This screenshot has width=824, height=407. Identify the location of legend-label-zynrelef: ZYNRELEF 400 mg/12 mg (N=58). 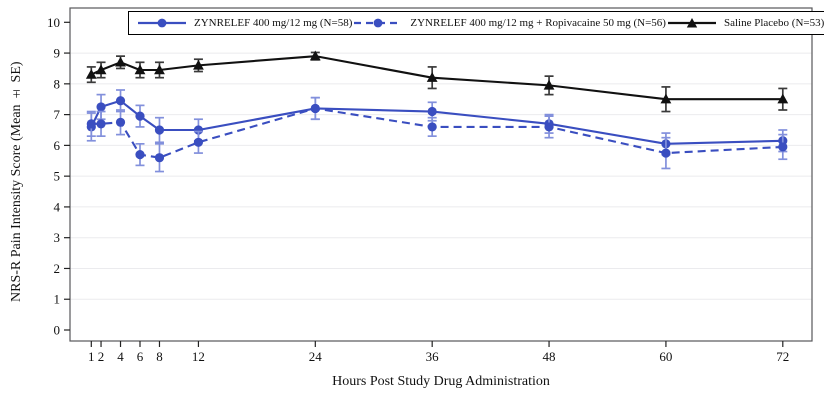
(273, 23).